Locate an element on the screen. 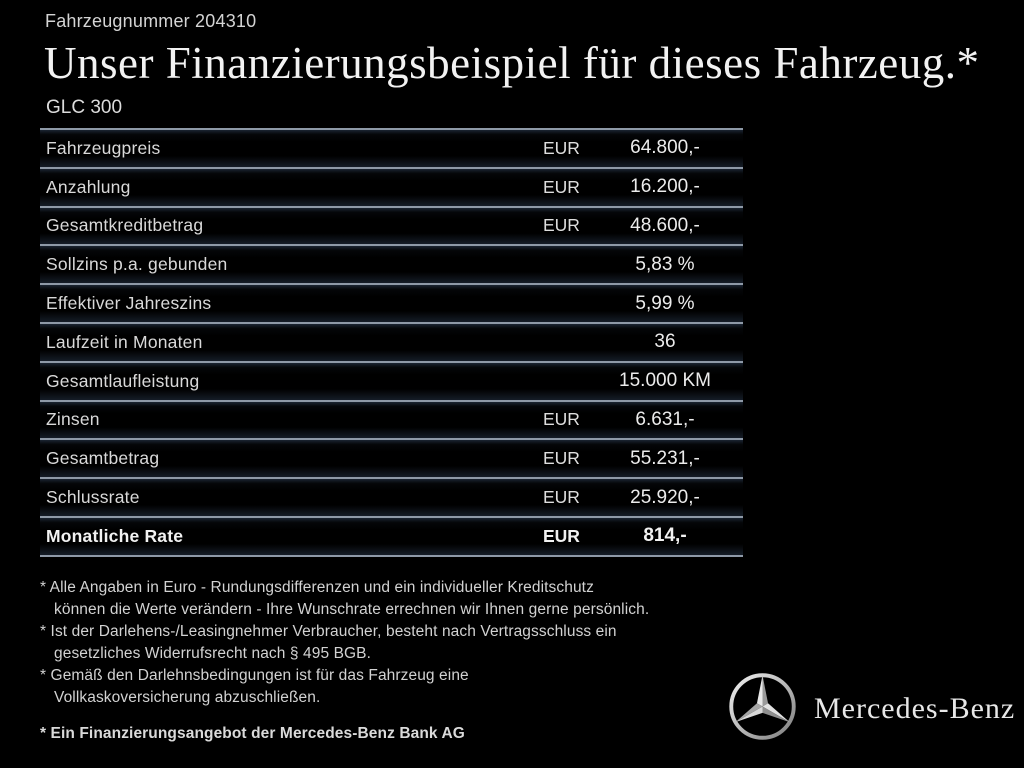  row-value: 36 is located at coordinates (665, 342).